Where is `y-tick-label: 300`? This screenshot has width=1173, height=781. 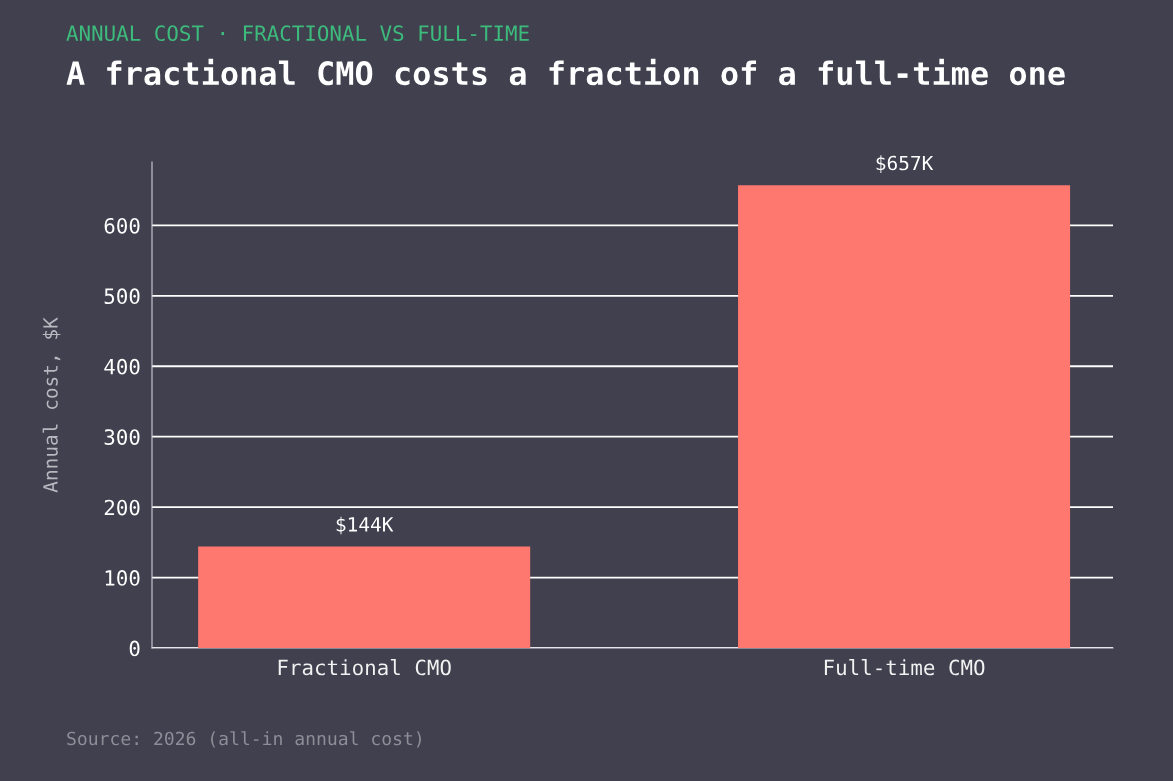 y-tick-label: 300 is located at coordinates (122, 437).